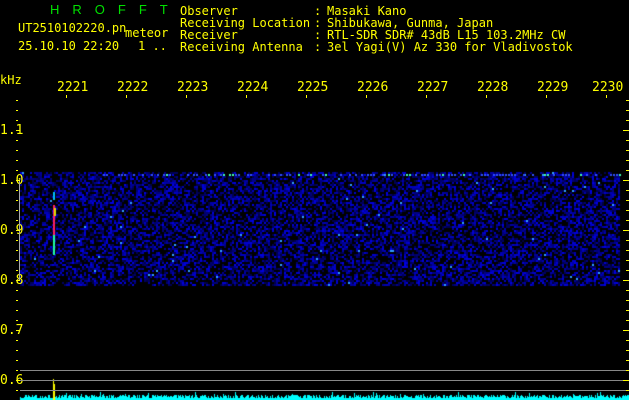  I want to click on unit-label: kHz, so click(11, 80).